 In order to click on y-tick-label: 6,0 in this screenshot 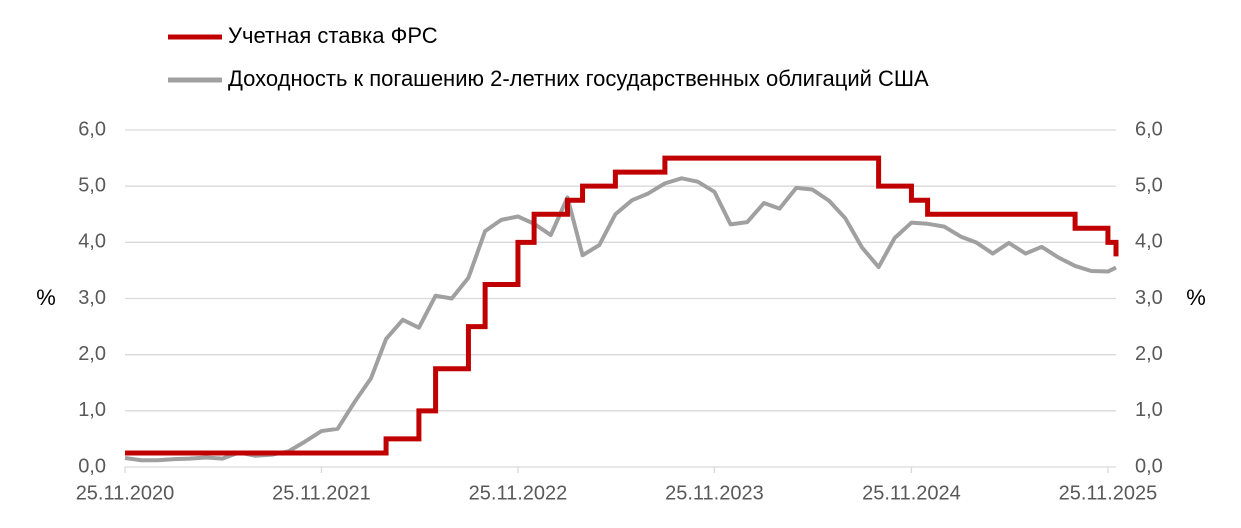, I will do `click(92, 129)`.